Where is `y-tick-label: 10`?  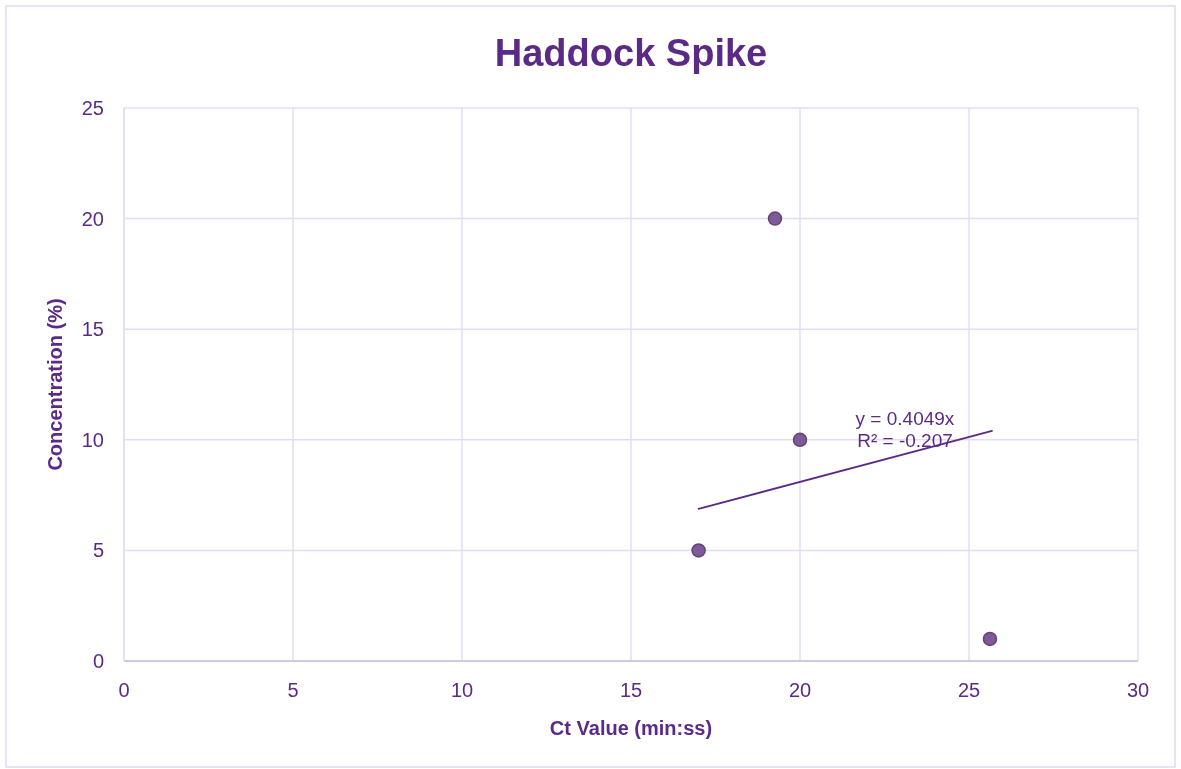
y-tick-label: 10 is located at coordinates (92, 439).